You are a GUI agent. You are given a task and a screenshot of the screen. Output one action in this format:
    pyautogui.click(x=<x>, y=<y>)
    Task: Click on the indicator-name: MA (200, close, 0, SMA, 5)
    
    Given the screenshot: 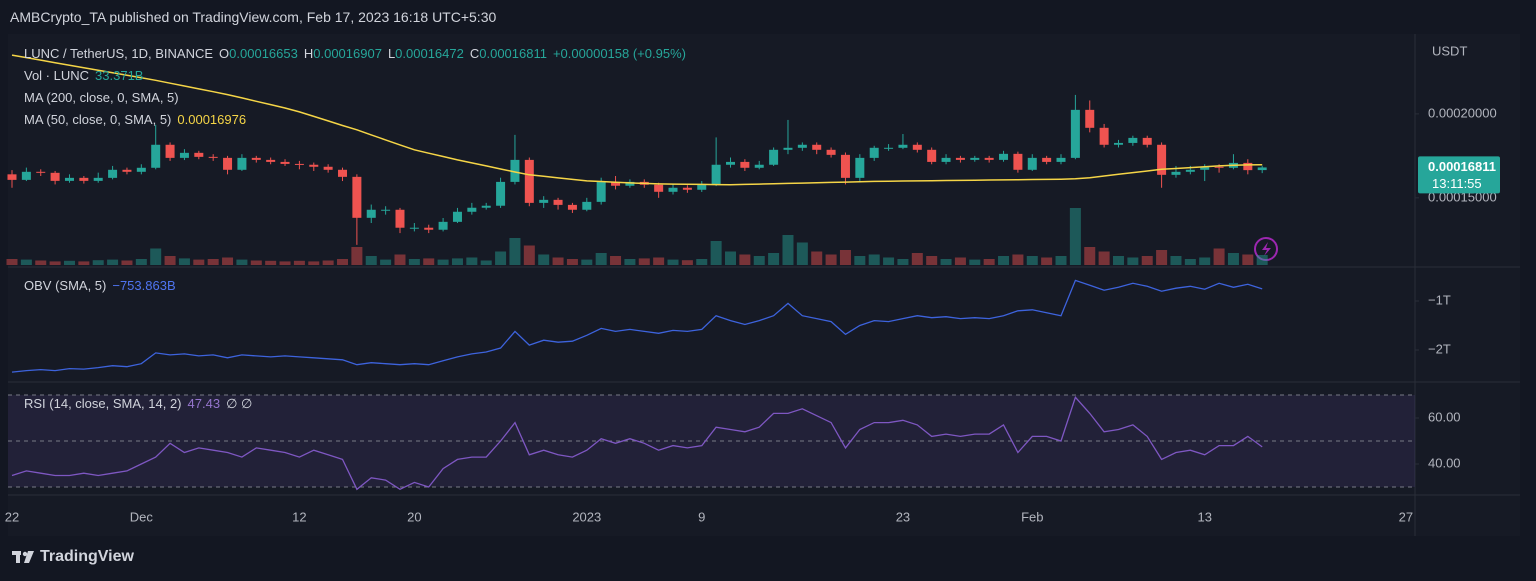 What is the action you would take?
    pyautogui.click(x=101, y=97)
    